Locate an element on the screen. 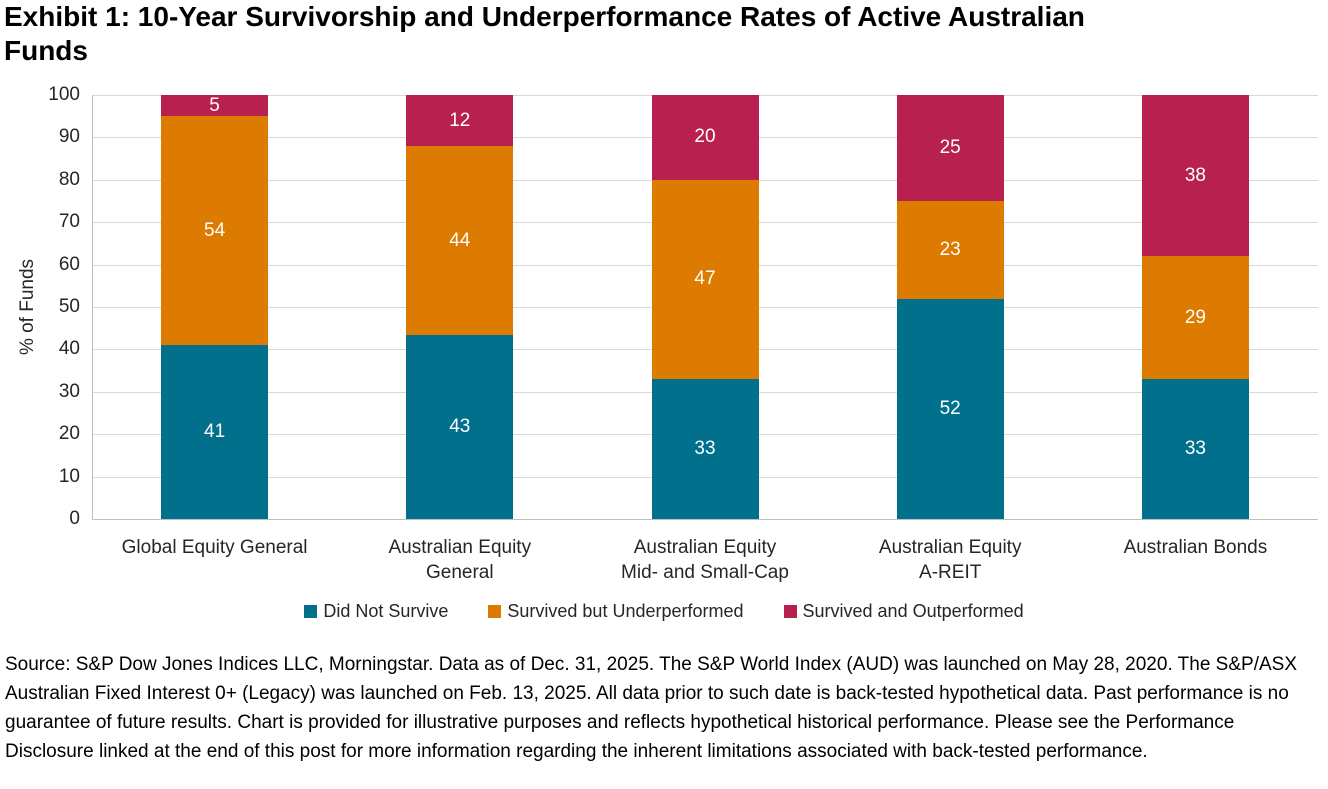  bar-value-label: 25 is located at coordinates (950, 147).